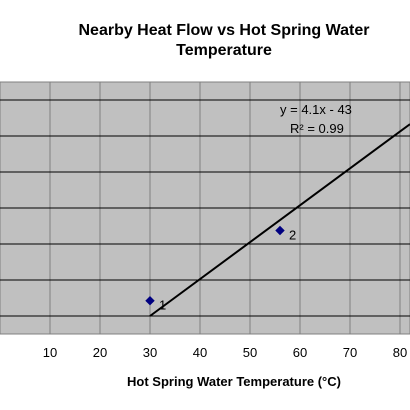 This screenshot has height=410, width=410. Describe the element at coordinates (50, 352) in the screenshot. I see `x-tick-label: 10` at that location.